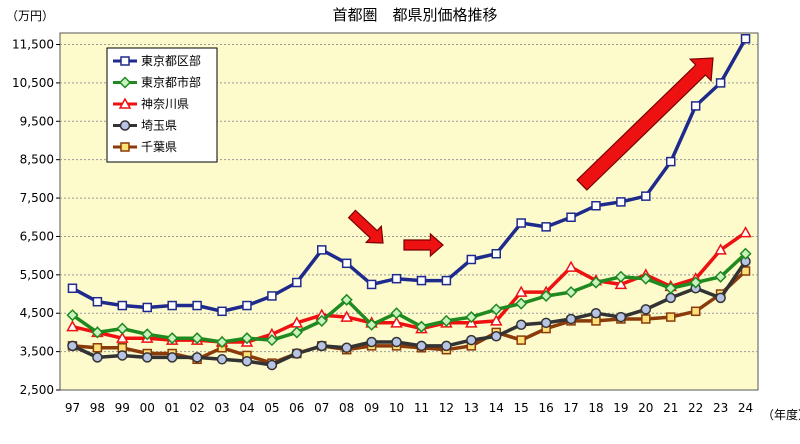 The image size is (800, 444). What do you see at coordinates (37, 313) in the screenshot?
I see `y-tick-label: 4,500` at bounding box center [37, 313].